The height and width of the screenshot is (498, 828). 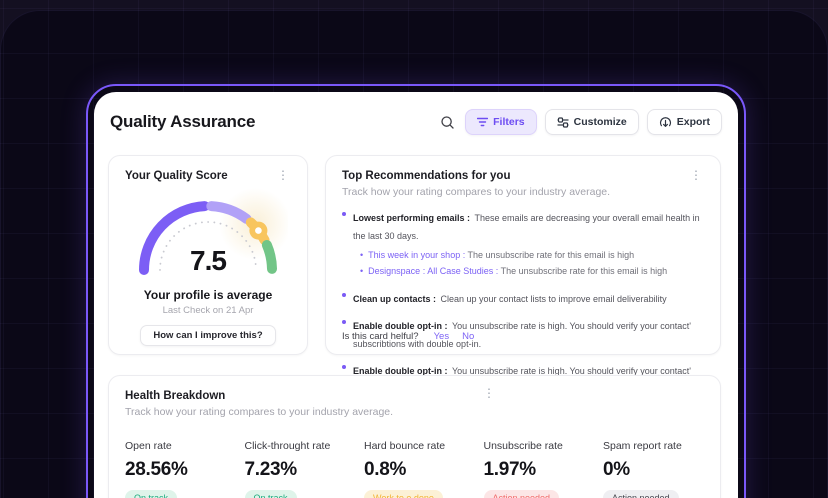 I want to click on filter-lines-icon, so click(x=483, y=122).